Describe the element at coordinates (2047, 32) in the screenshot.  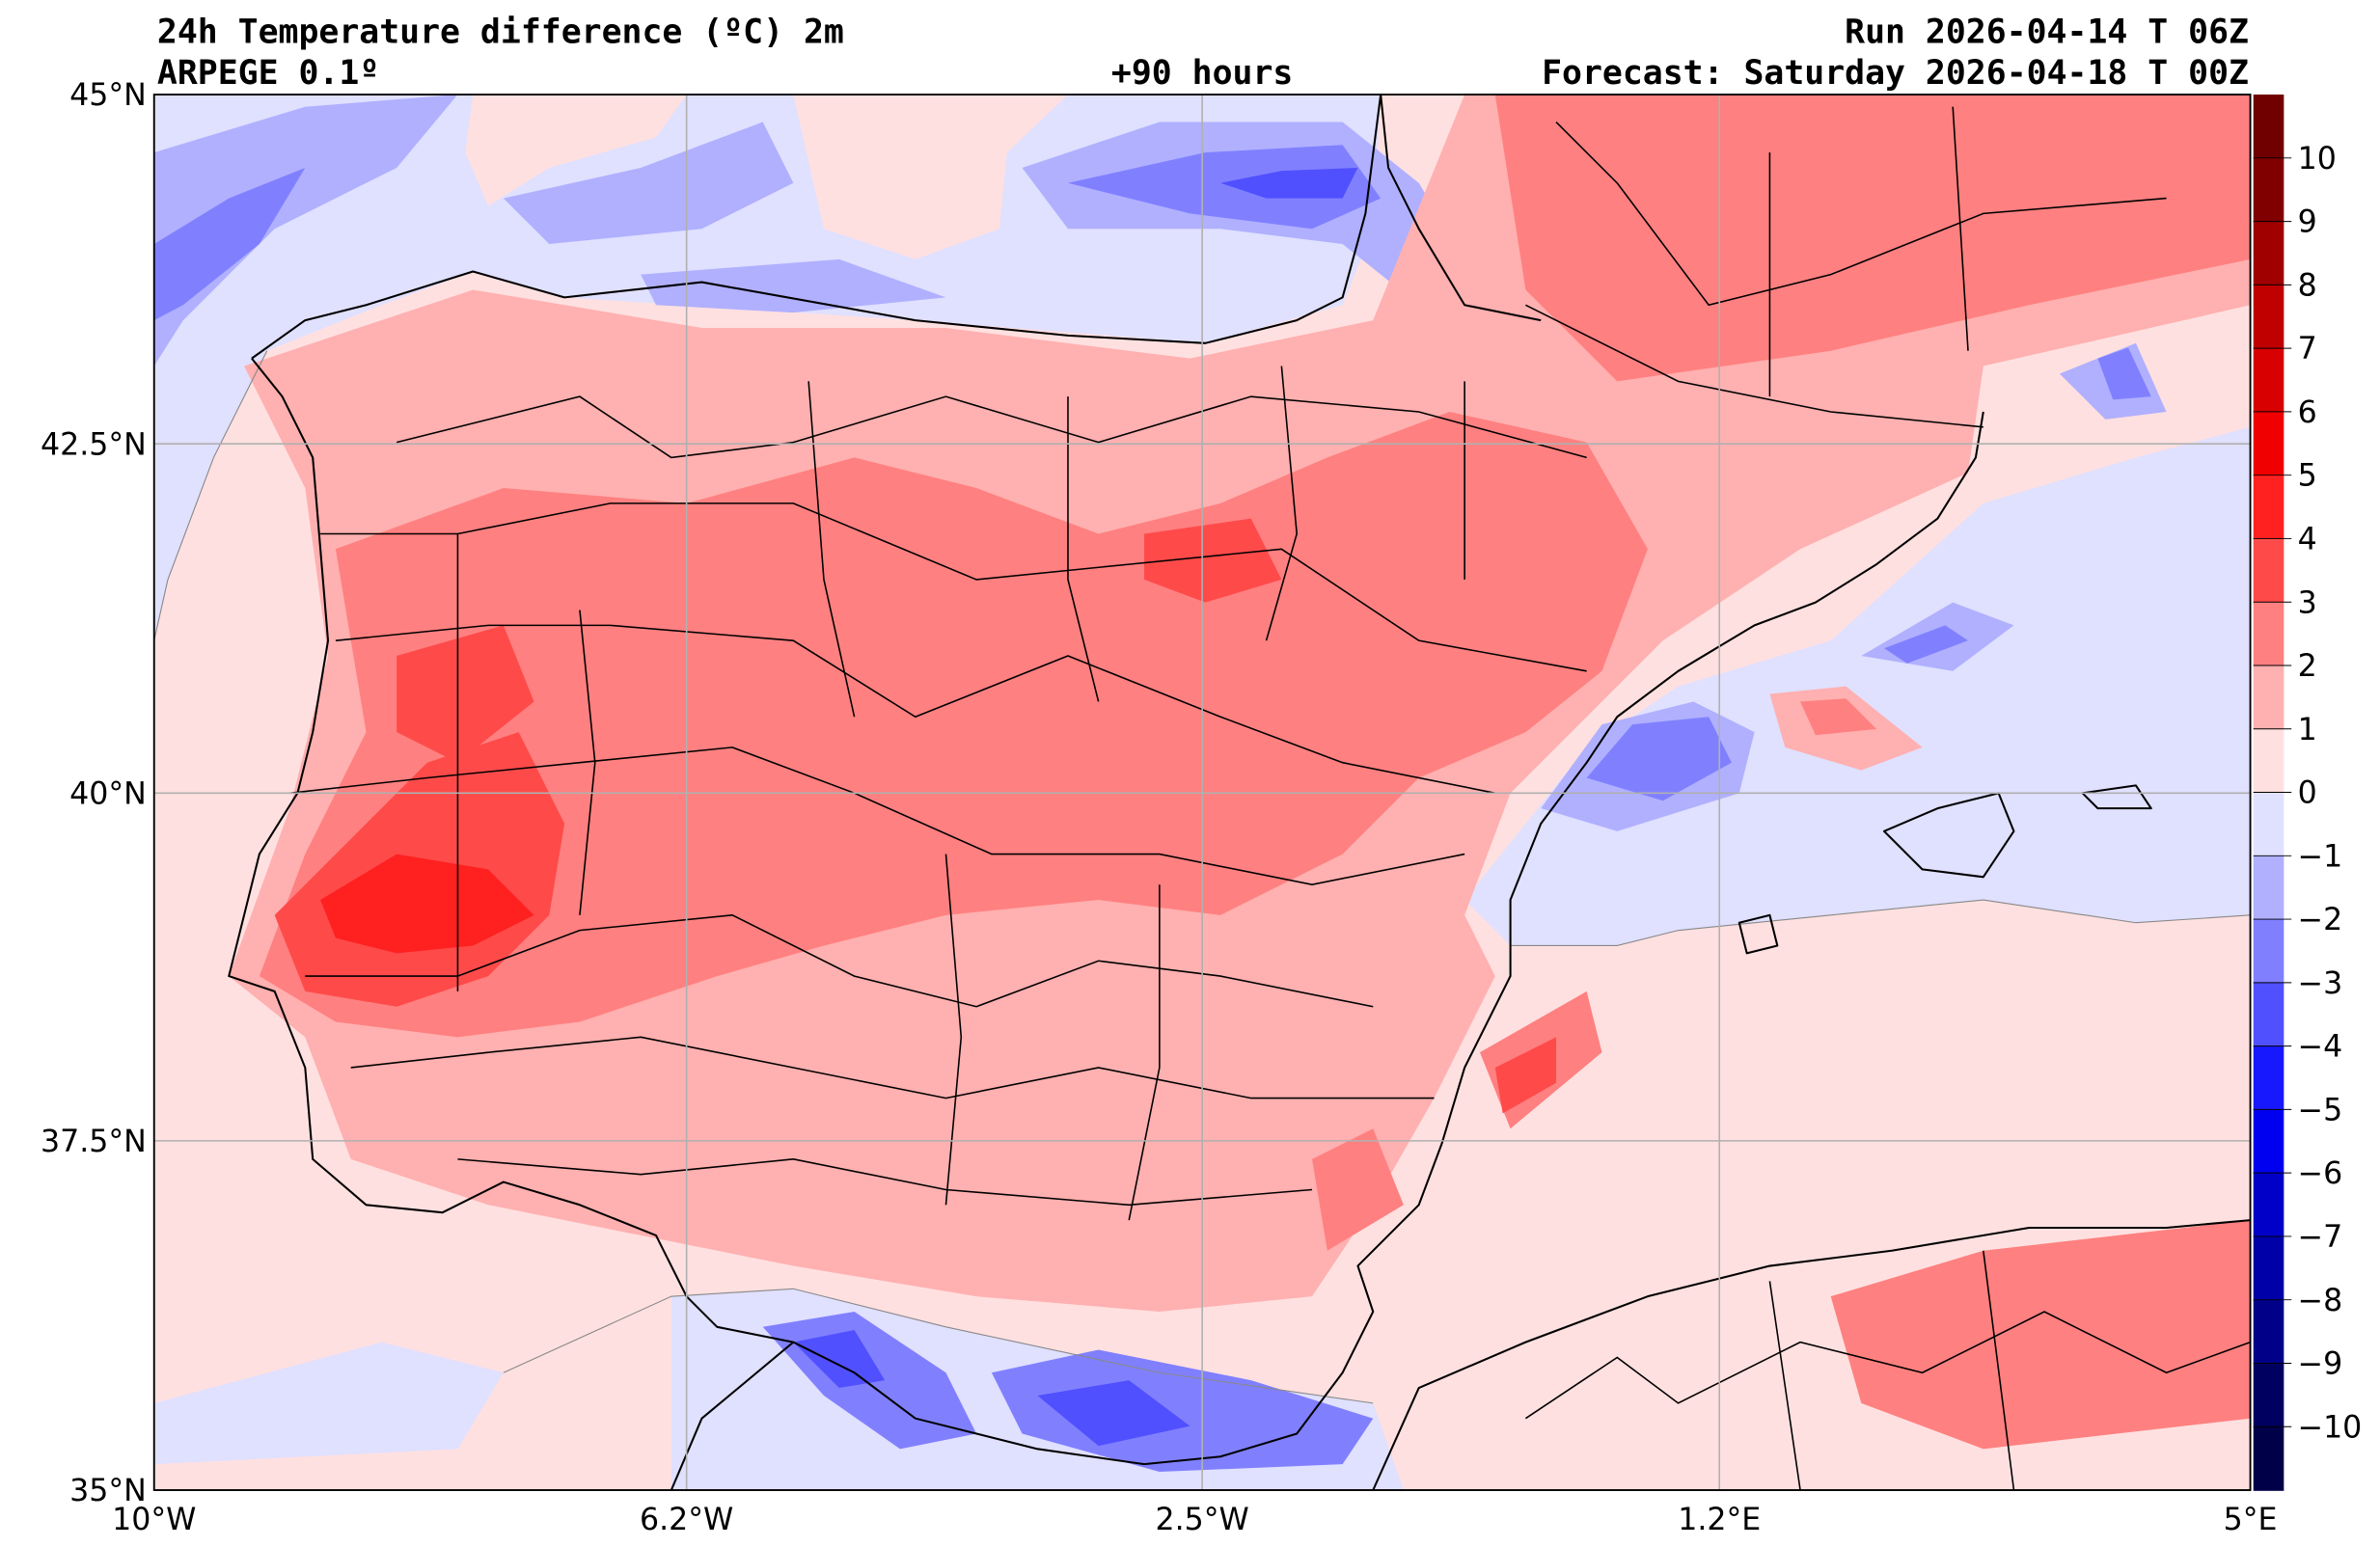
I see `run-label: Run 2026-04-14 T 06Z` at that location.